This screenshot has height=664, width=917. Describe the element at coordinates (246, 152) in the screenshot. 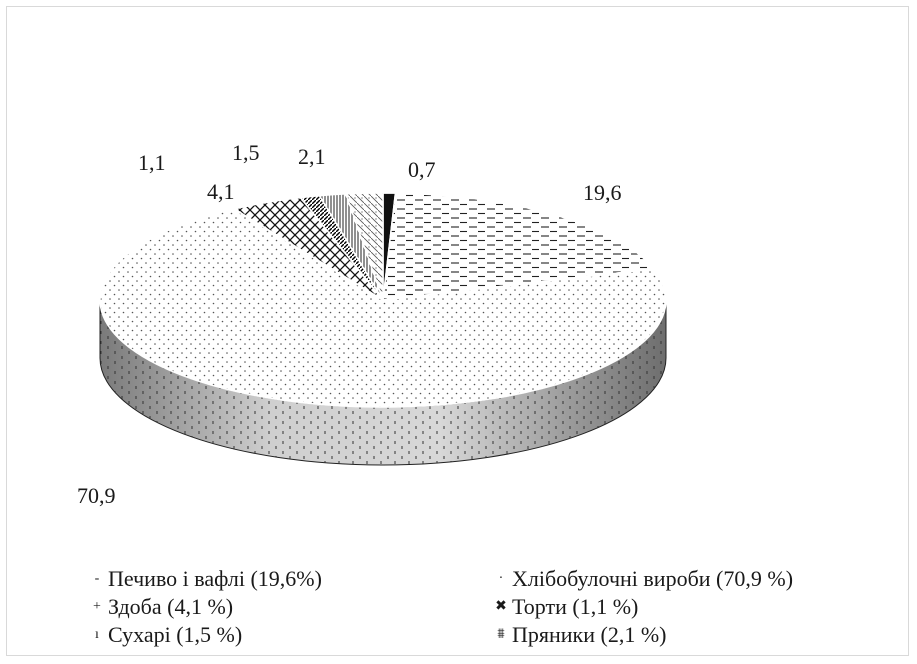

I see `data-label-5: 1,5` at that location.